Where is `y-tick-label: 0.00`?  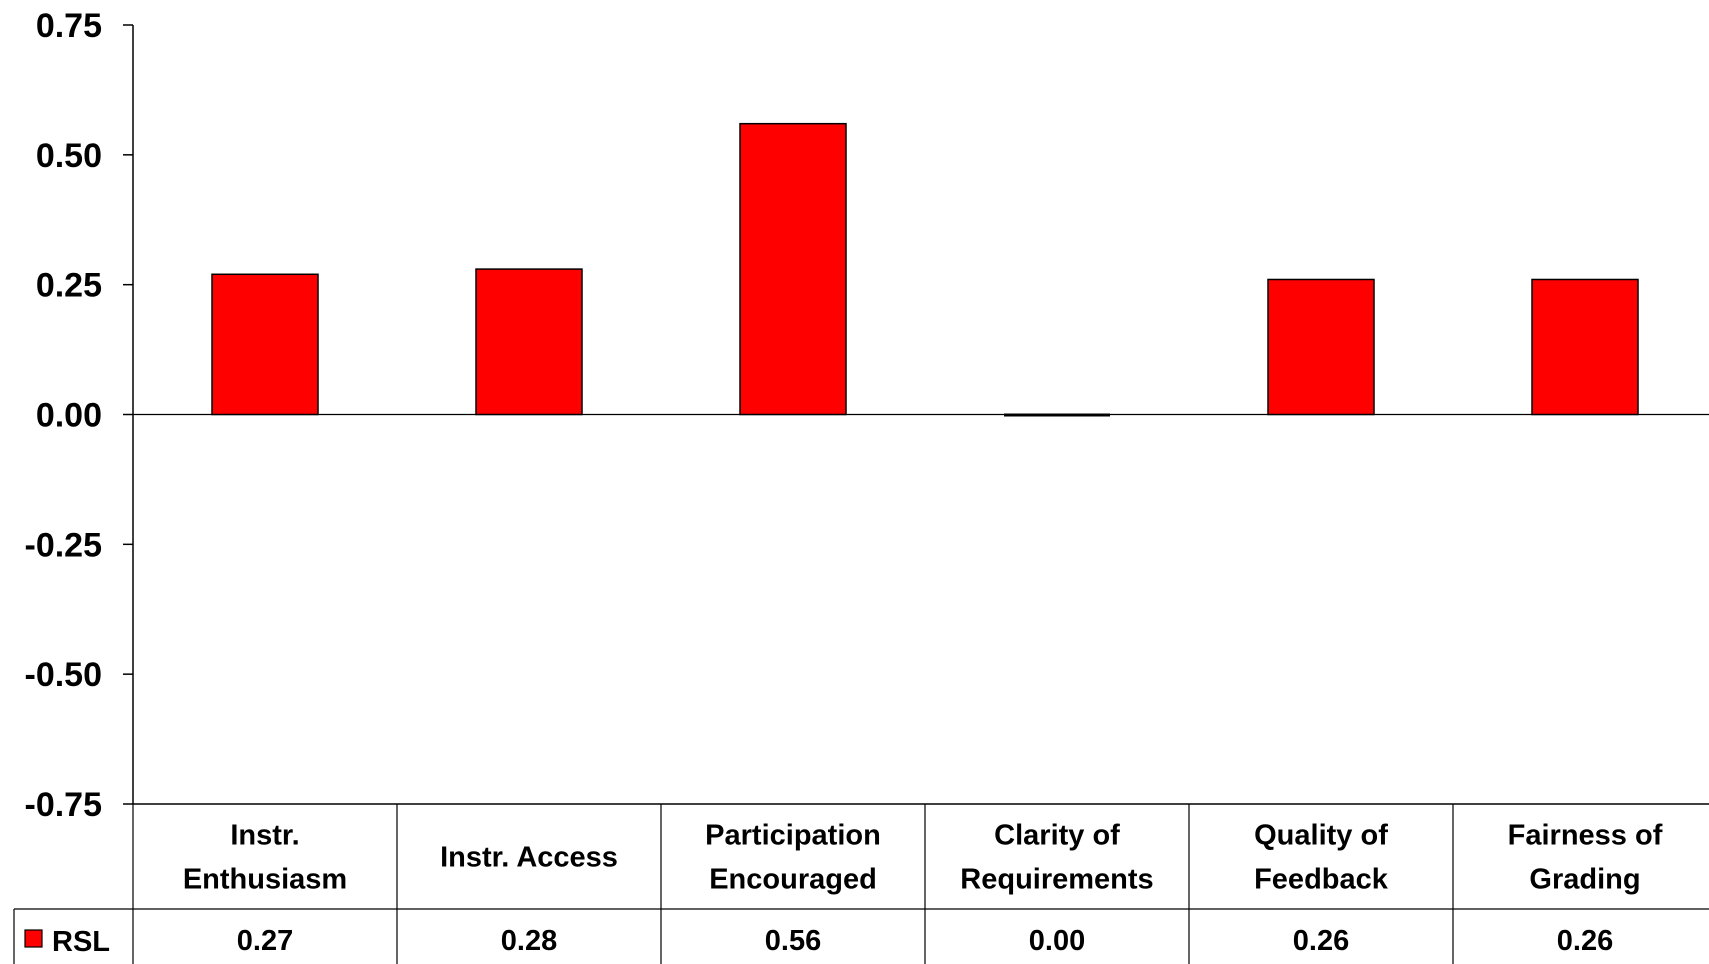
y-tick-label: 0.00 is located at coordinates (69, 416).